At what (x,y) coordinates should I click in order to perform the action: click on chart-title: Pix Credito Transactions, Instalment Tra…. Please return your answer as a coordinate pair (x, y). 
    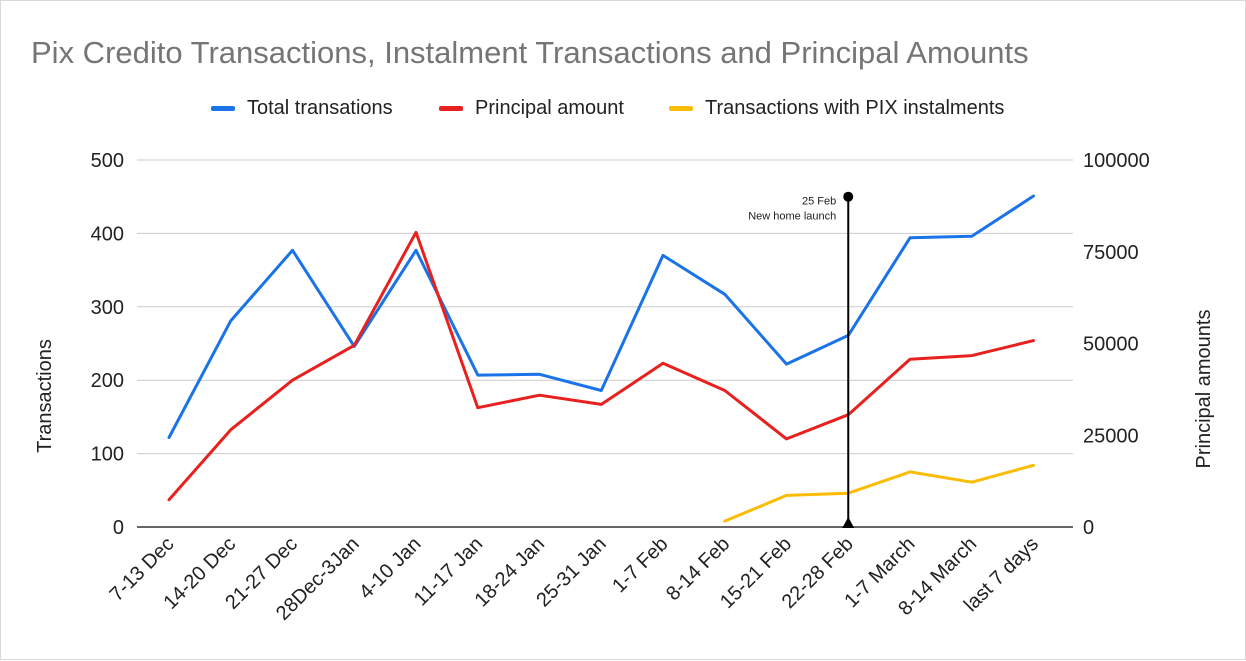
    Looking at the image, I should click on (530, 52).